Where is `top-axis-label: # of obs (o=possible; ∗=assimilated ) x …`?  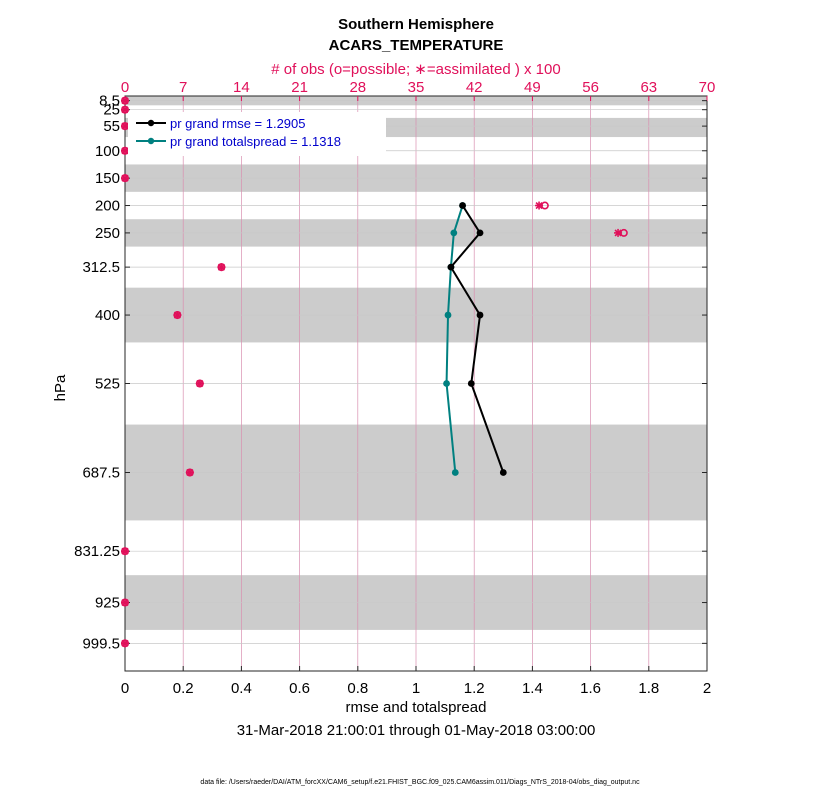 top-axis-label: # of obs (o=possible; ∗=assimilated ) x … is located at coordinates (415, 69).